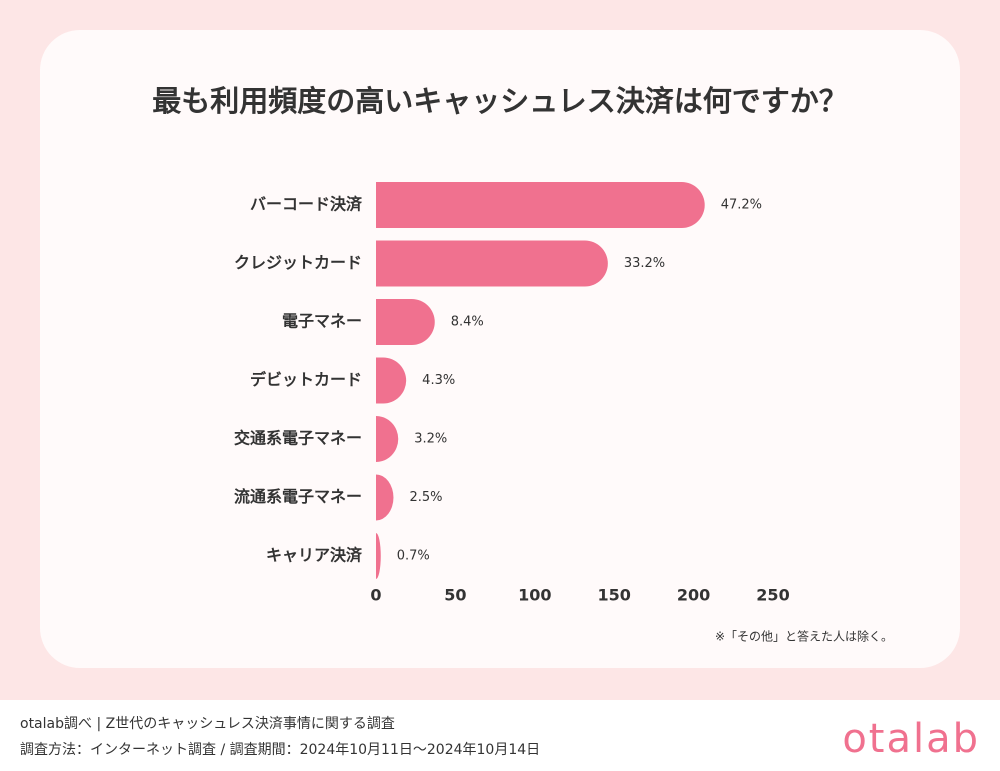  I want to click on x-tick-label: 100, so click(534, 595).